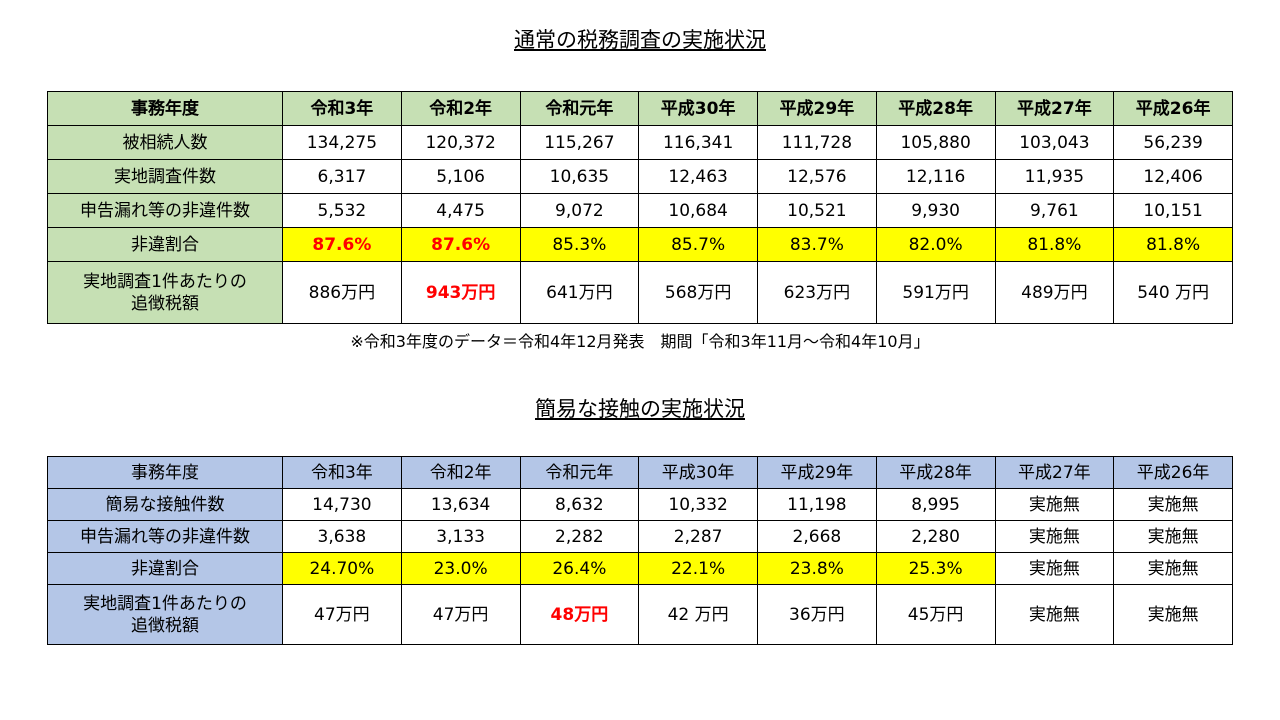 This screenshot has width=1280, height=720. What do you see at coordinates (698, 244) in the screenshot?
I see `cell: 85.7%` at bounding box center [698, 244].